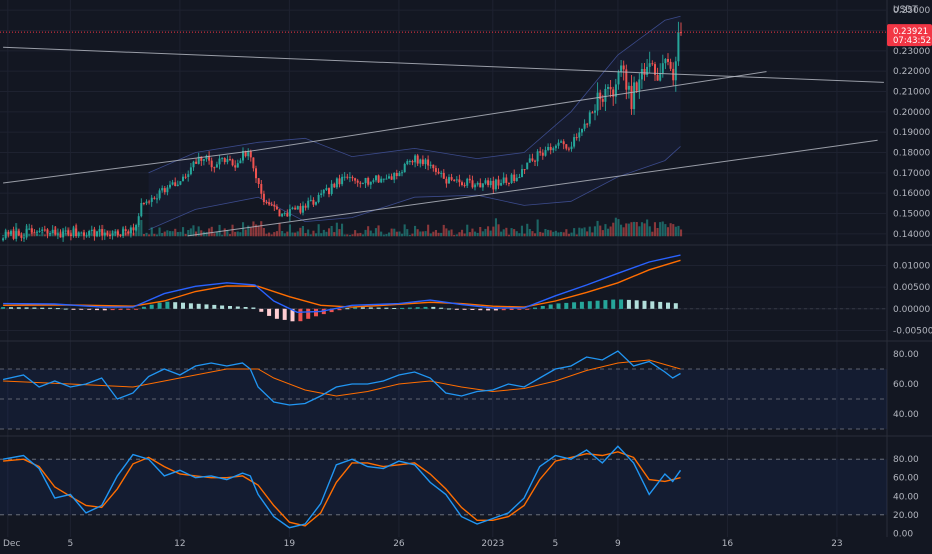 The width and height of the screenshot is (932, 554). Describe the element at coordinates (71, 544) in the screenshot. I see `time-tick-label: 5` at that location.